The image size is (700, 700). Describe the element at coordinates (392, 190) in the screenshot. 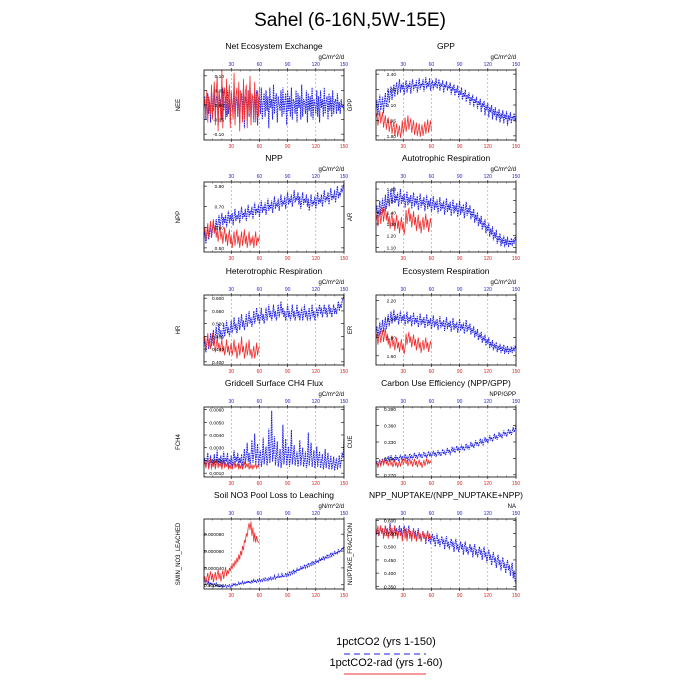

I see `y-tick-label: 1.60` at that location.